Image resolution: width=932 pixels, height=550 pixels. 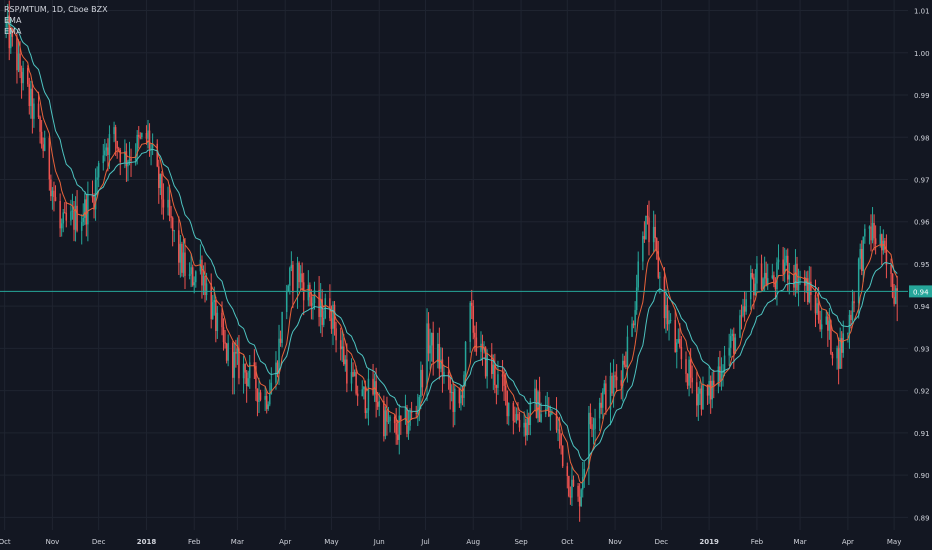 What do you see at coordinates (56, 9) in the screenshot?
I see `symbol-title: RSP/MTUM, 1D, Cboe BZX` at bounding box center [56, 9].